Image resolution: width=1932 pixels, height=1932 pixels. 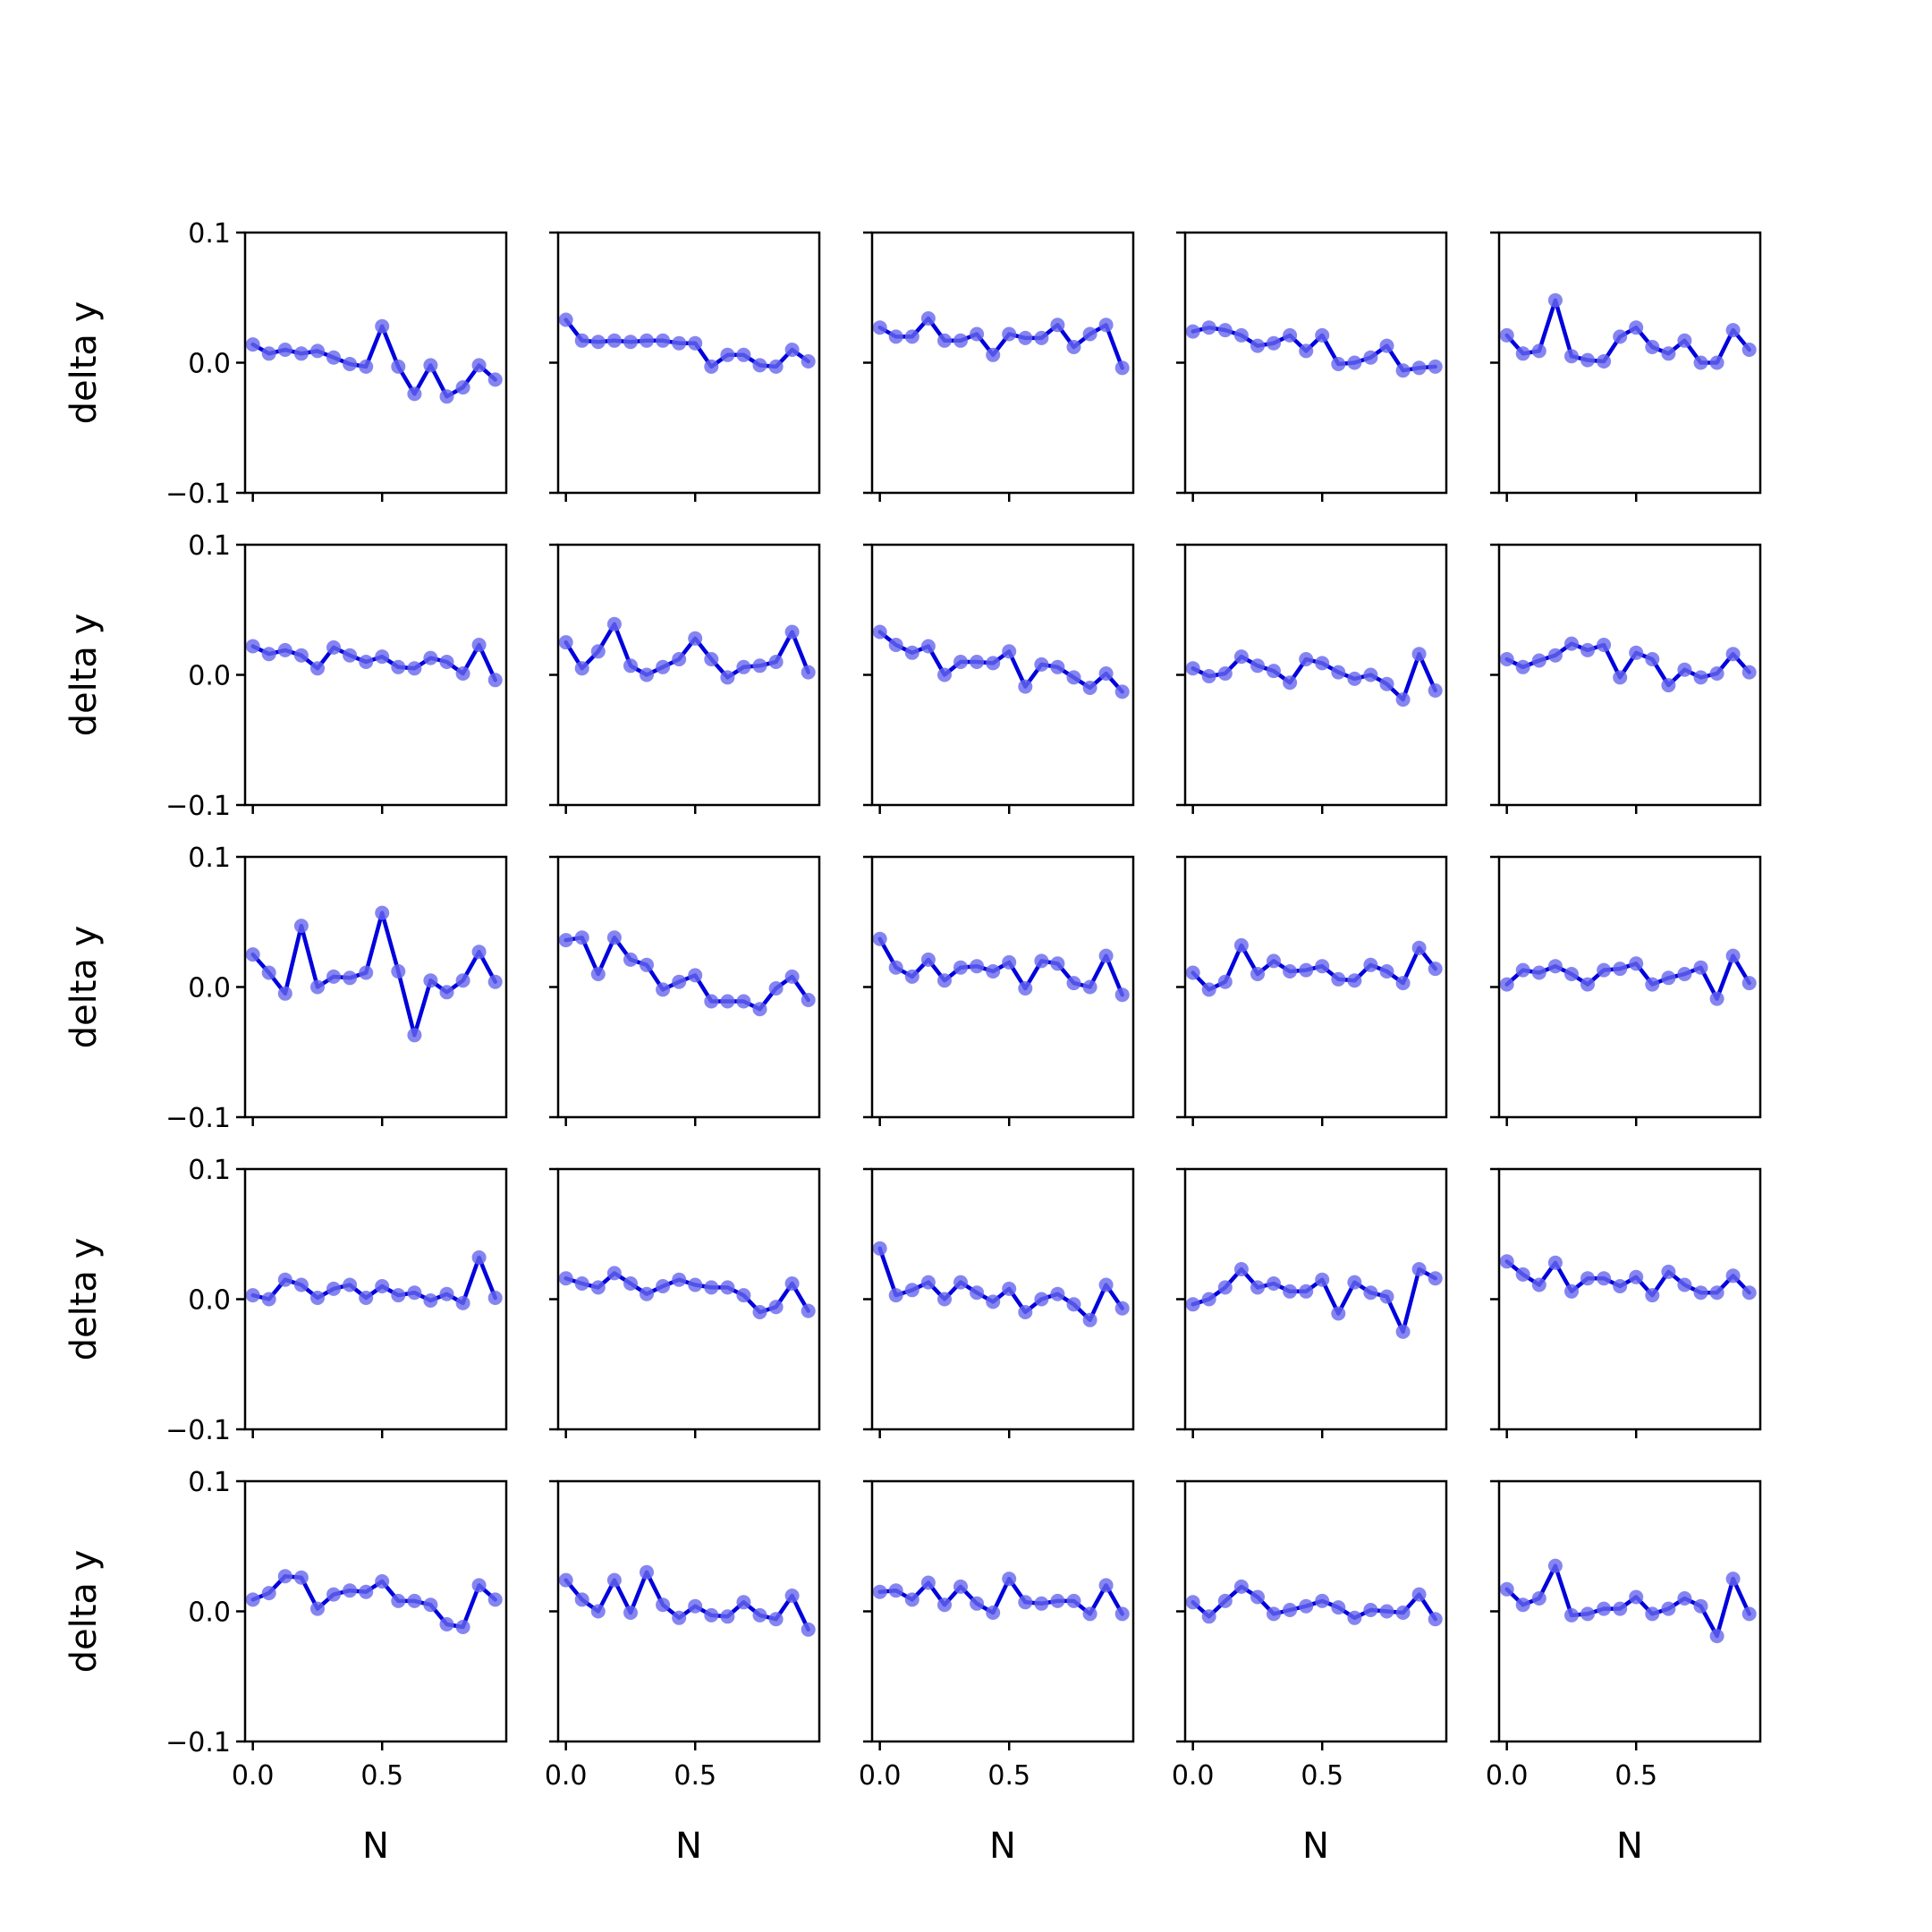 What do you see at coordinates (84, 987) in the screenshot?
I see `y-axis-label: delta y` at bounding box center [84, 987].